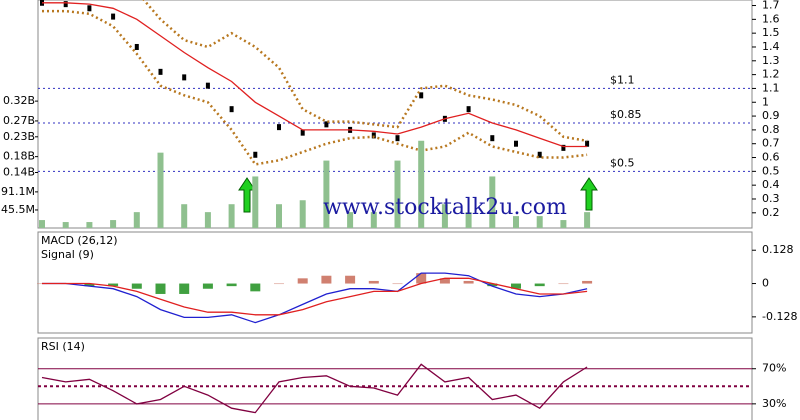 This screenshot has width=800, height=420. Describe the element at coordinates (67, 254) in the screenshot. I see `legend-entry: Signal (9)` at that location.